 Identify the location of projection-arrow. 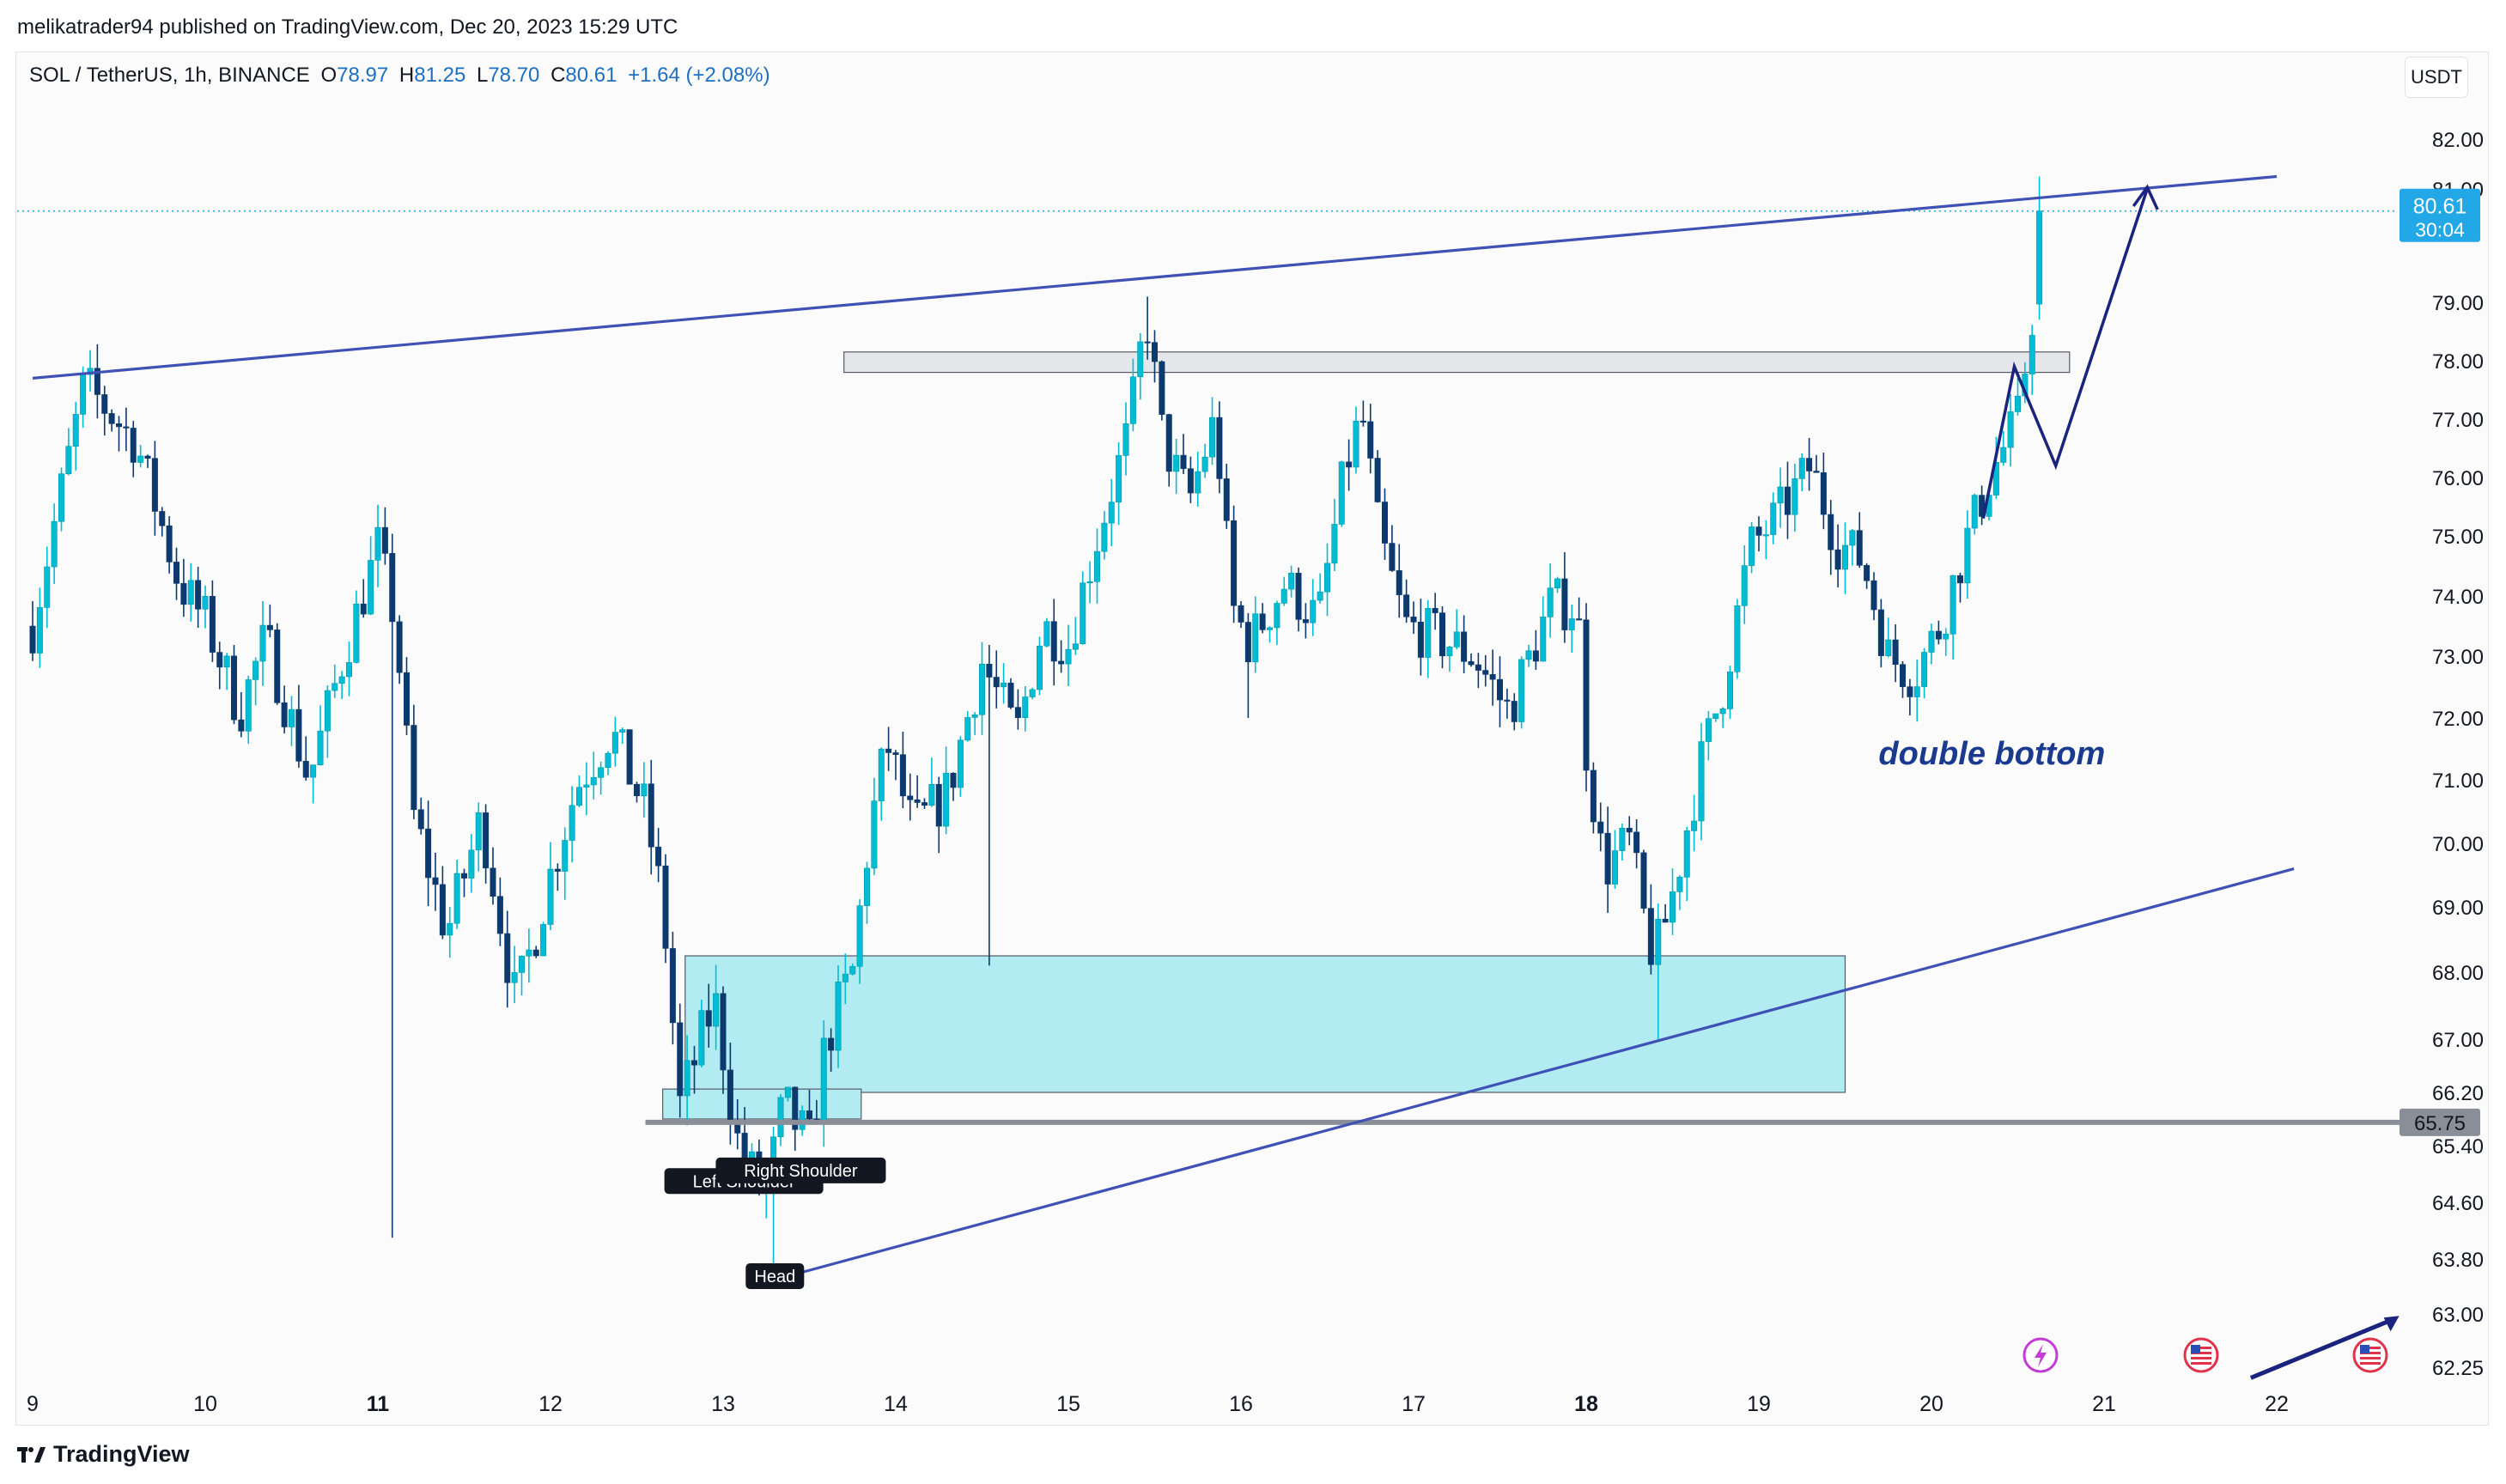
(2065, 354).